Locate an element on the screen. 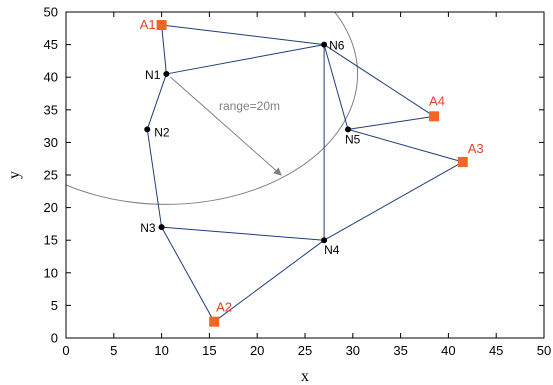 The height and width of the screenshot is (385, 553). y-tick-label: 25 is located at coordinates (51, 175).